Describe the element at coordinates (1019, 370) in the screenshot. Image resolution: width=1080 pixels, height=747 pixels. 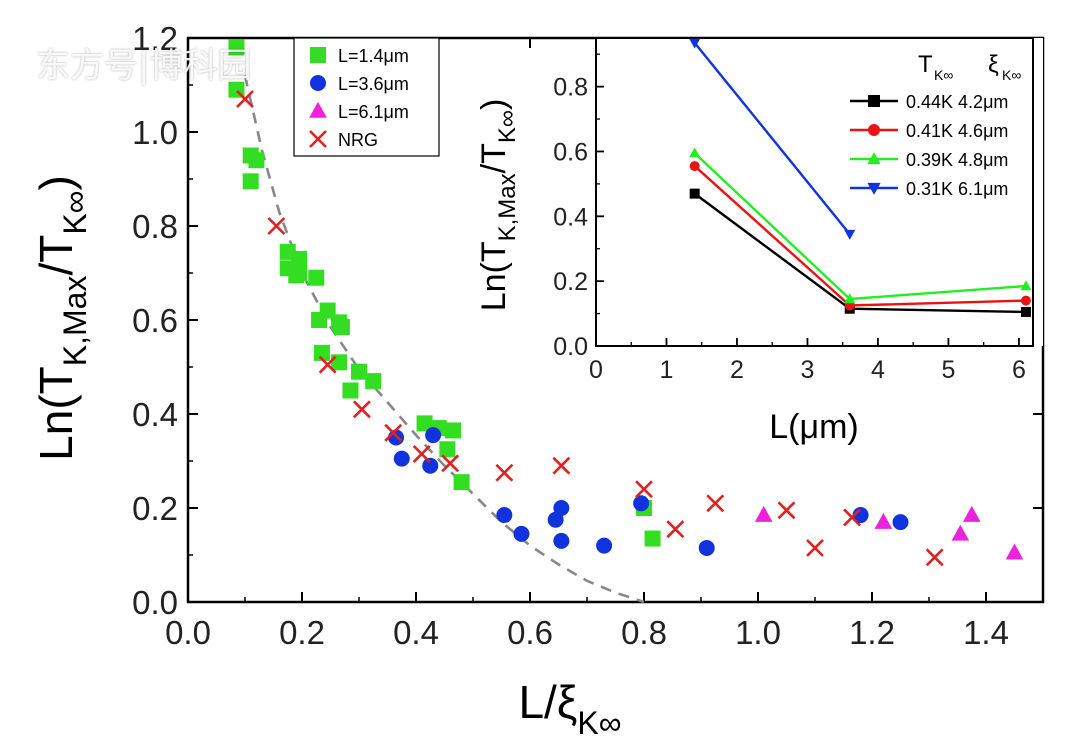
I see `inset-x-tick-label: 6` at that location.